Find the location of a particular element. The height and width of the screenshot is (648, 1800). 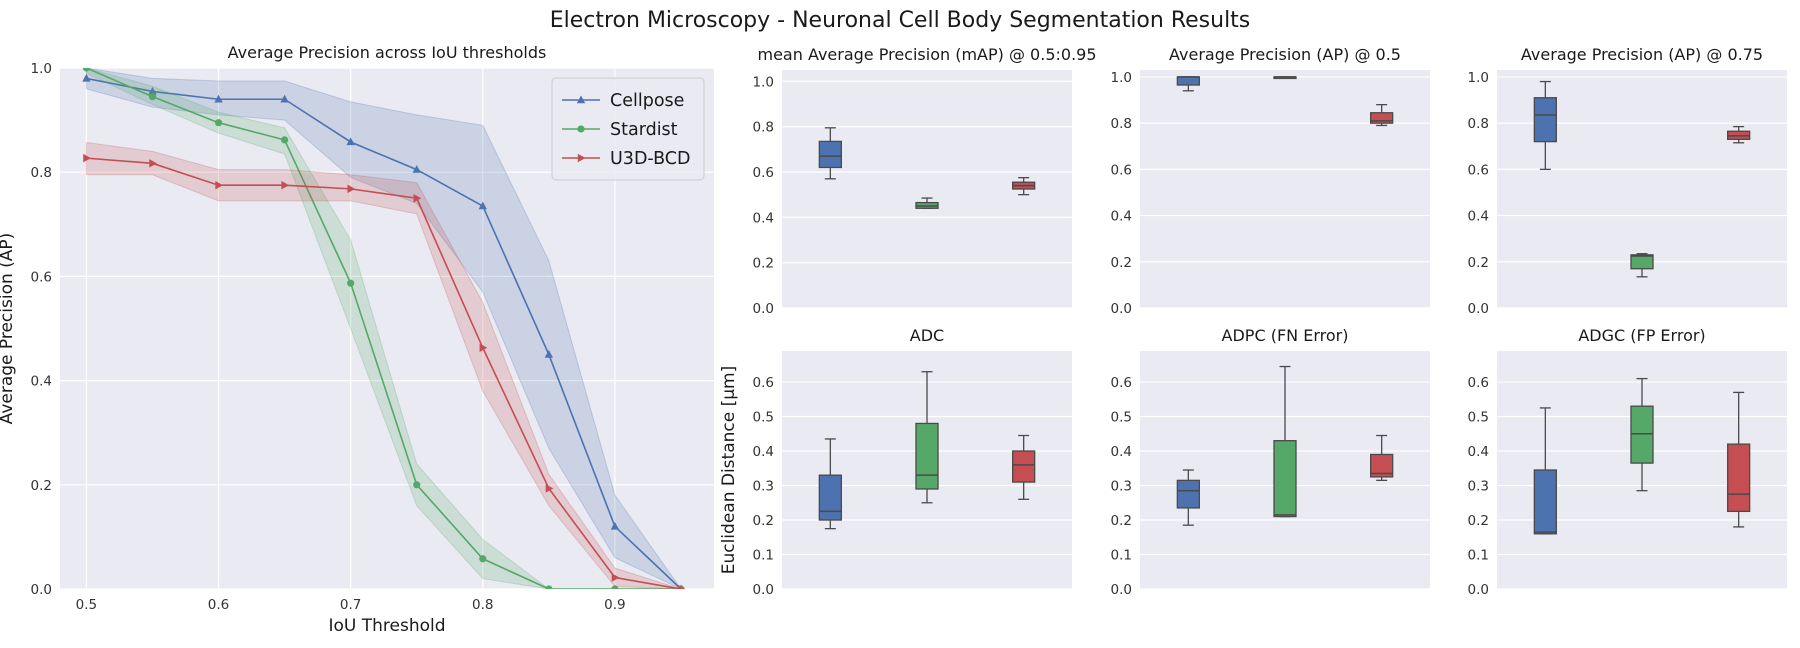

adgc-ytick-label: 0.2 is located at coordinates (1478, 521).